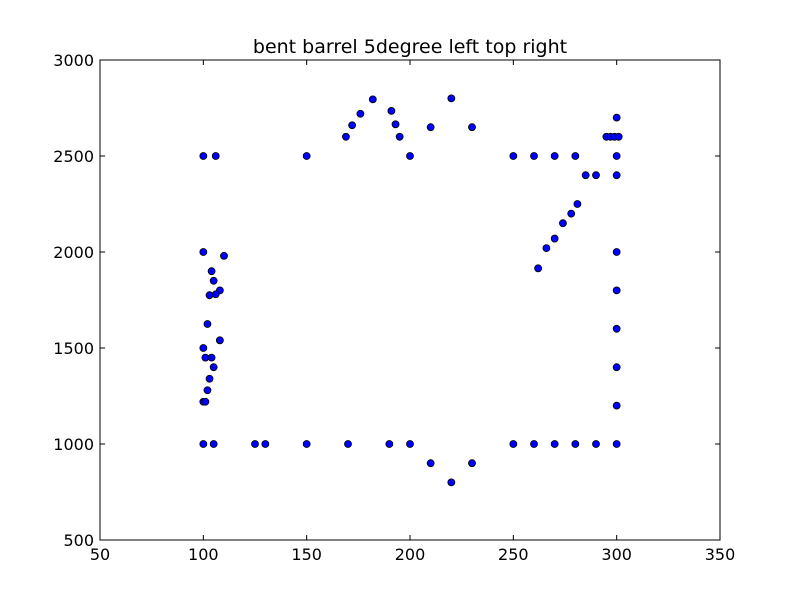 The image size is (800, 600). Describe the element at coordinates (203, 554) in the screenshot. I see `x-tick-label: 100` at that location.